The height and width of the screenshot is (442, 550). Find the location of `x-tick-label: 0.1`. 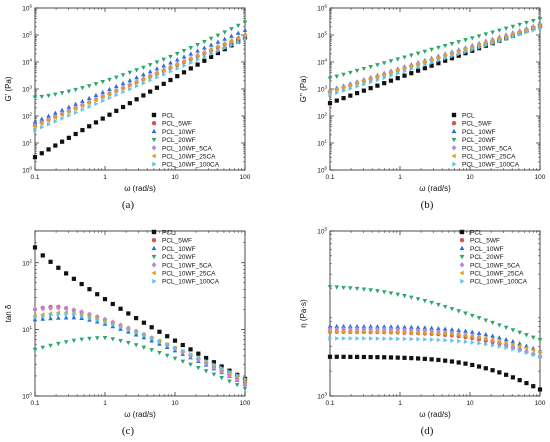

x-tick-label: 0.1 is located at coordinates (34, 403).